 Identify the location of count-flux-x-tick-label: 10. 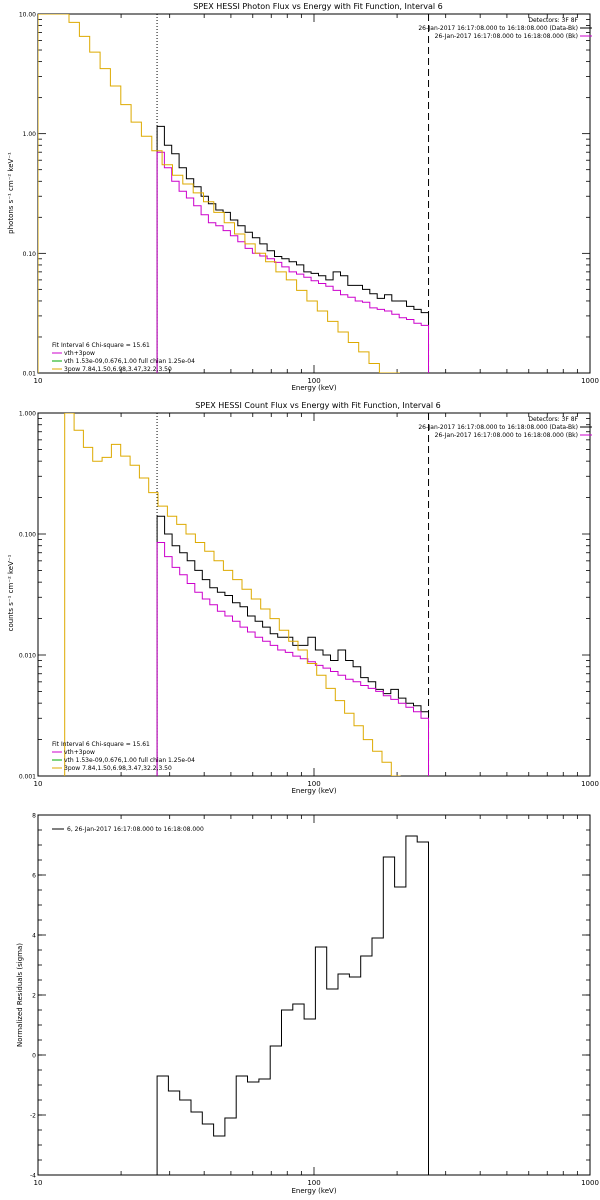
(38, 784).